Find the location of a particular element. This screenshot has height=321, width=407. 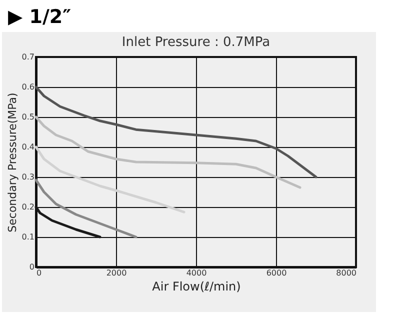

x-tick-label: 4000 is located at coordinates (196, 273).